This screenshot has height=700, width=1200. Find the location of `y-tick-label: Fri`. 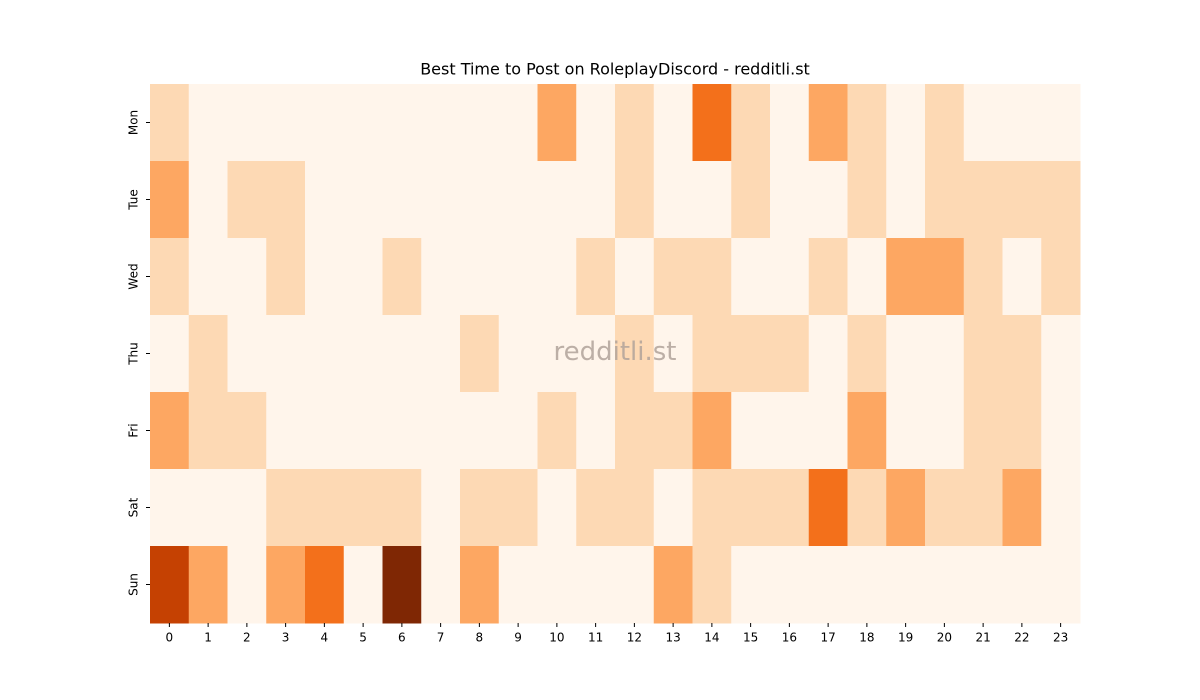

y-tick-label: Fri is located at coordinates (134, 430).